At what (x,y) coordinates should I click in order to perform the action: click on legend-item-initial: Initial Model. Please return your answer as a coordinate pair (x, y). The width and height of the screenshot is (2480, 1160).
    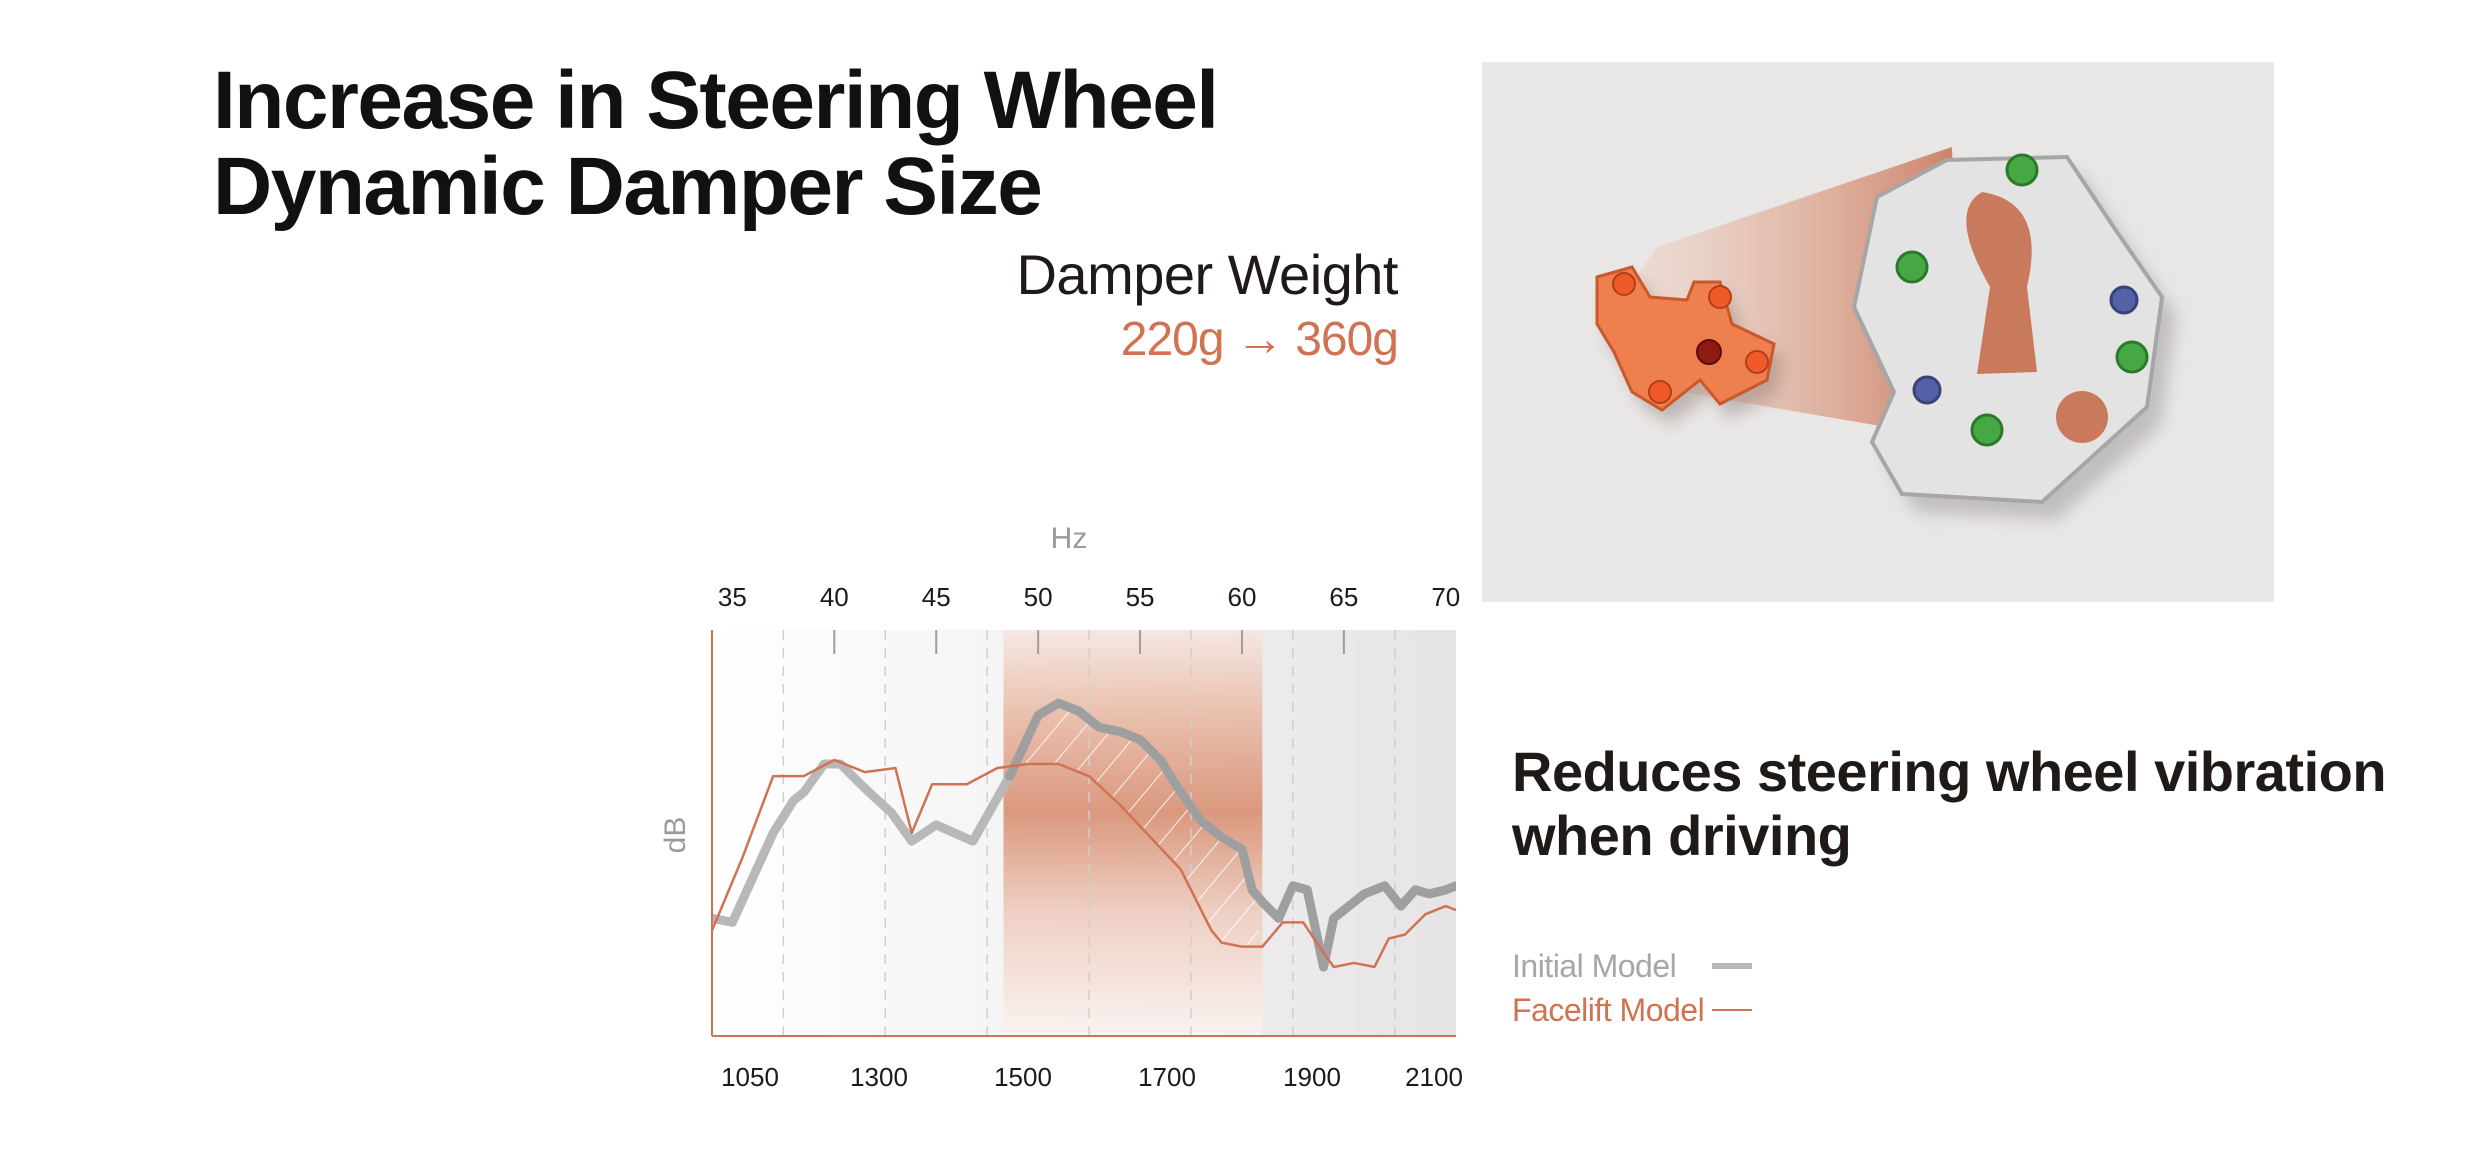
    Looking at the image, I should click on (1632, 966).